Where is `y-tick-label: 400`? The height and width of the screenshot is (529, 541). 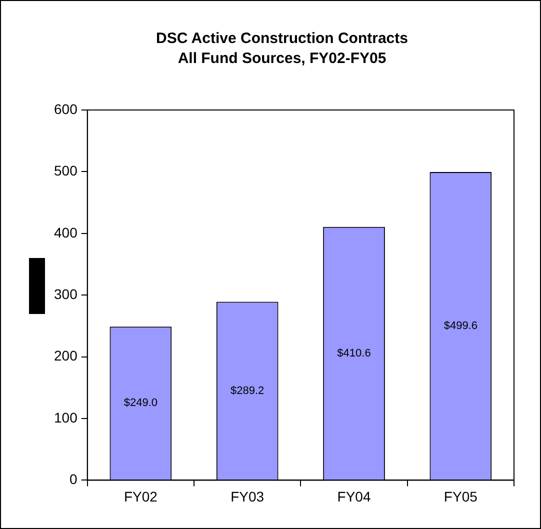 y-tick-label: 400 is located at coordinates (66, 232).